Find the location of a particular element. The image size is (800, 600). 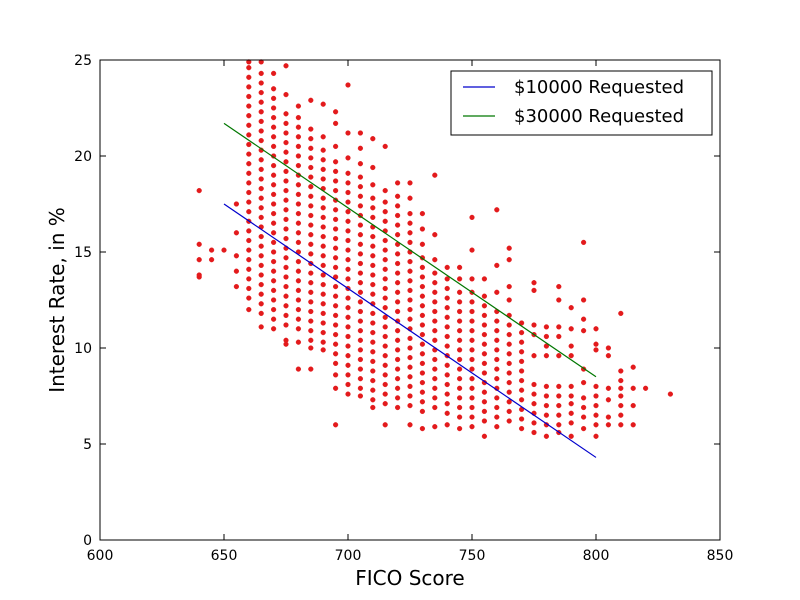

y-axis-label: Interest Rate, in % is located at coordinates (57, 300).